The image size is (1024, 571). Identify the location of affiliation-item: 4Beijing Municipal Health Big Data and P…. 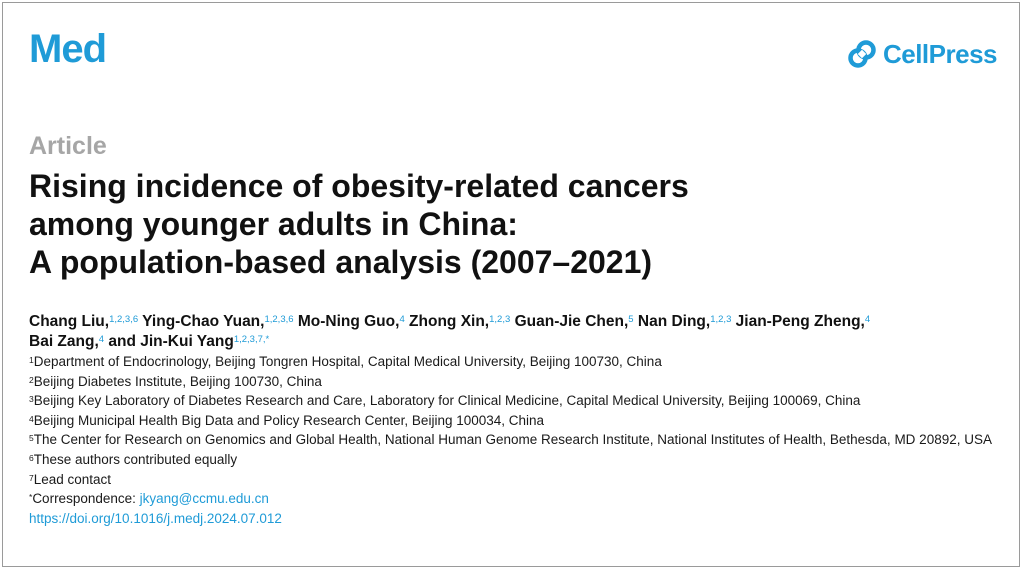
(519, 421).